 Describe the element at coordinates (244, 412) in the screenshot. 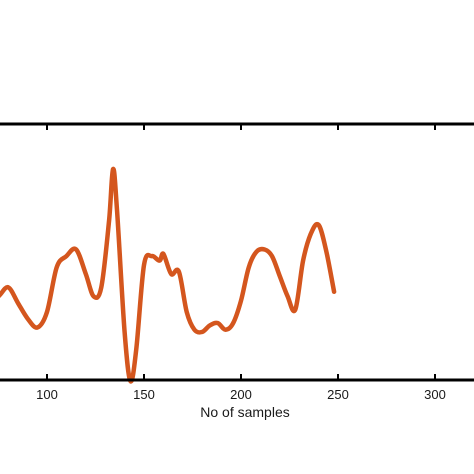

I see `x-axis-label: No of samples` at that location.